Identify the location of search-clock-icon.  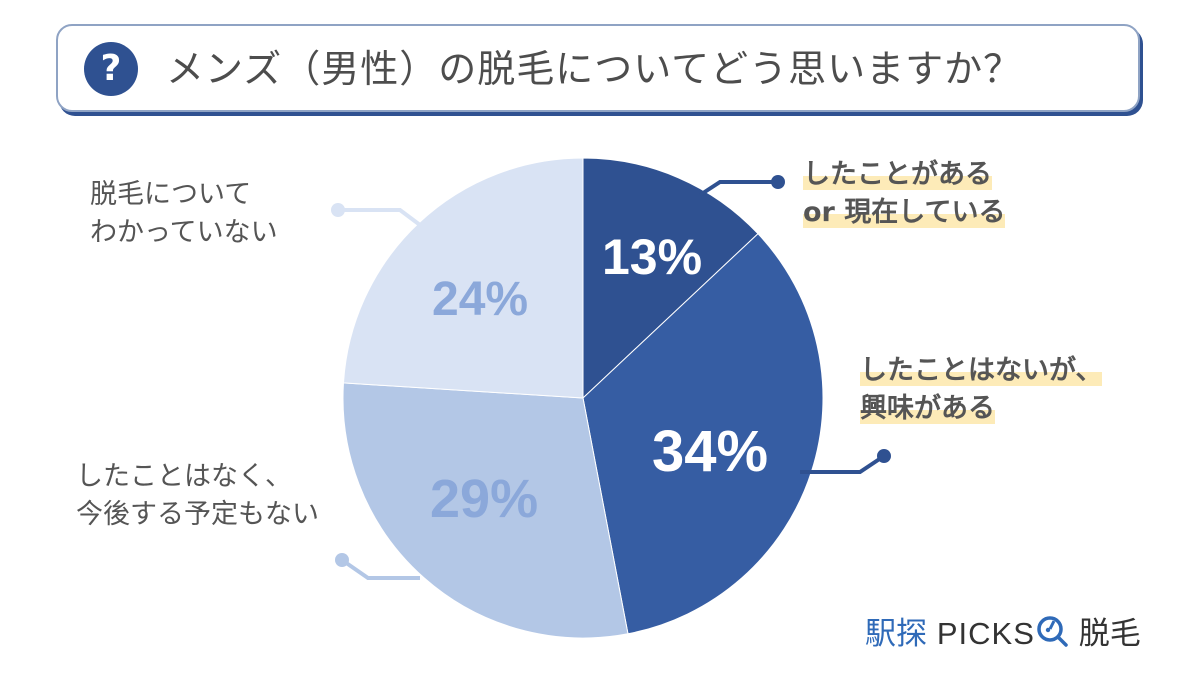
(1052, 631).